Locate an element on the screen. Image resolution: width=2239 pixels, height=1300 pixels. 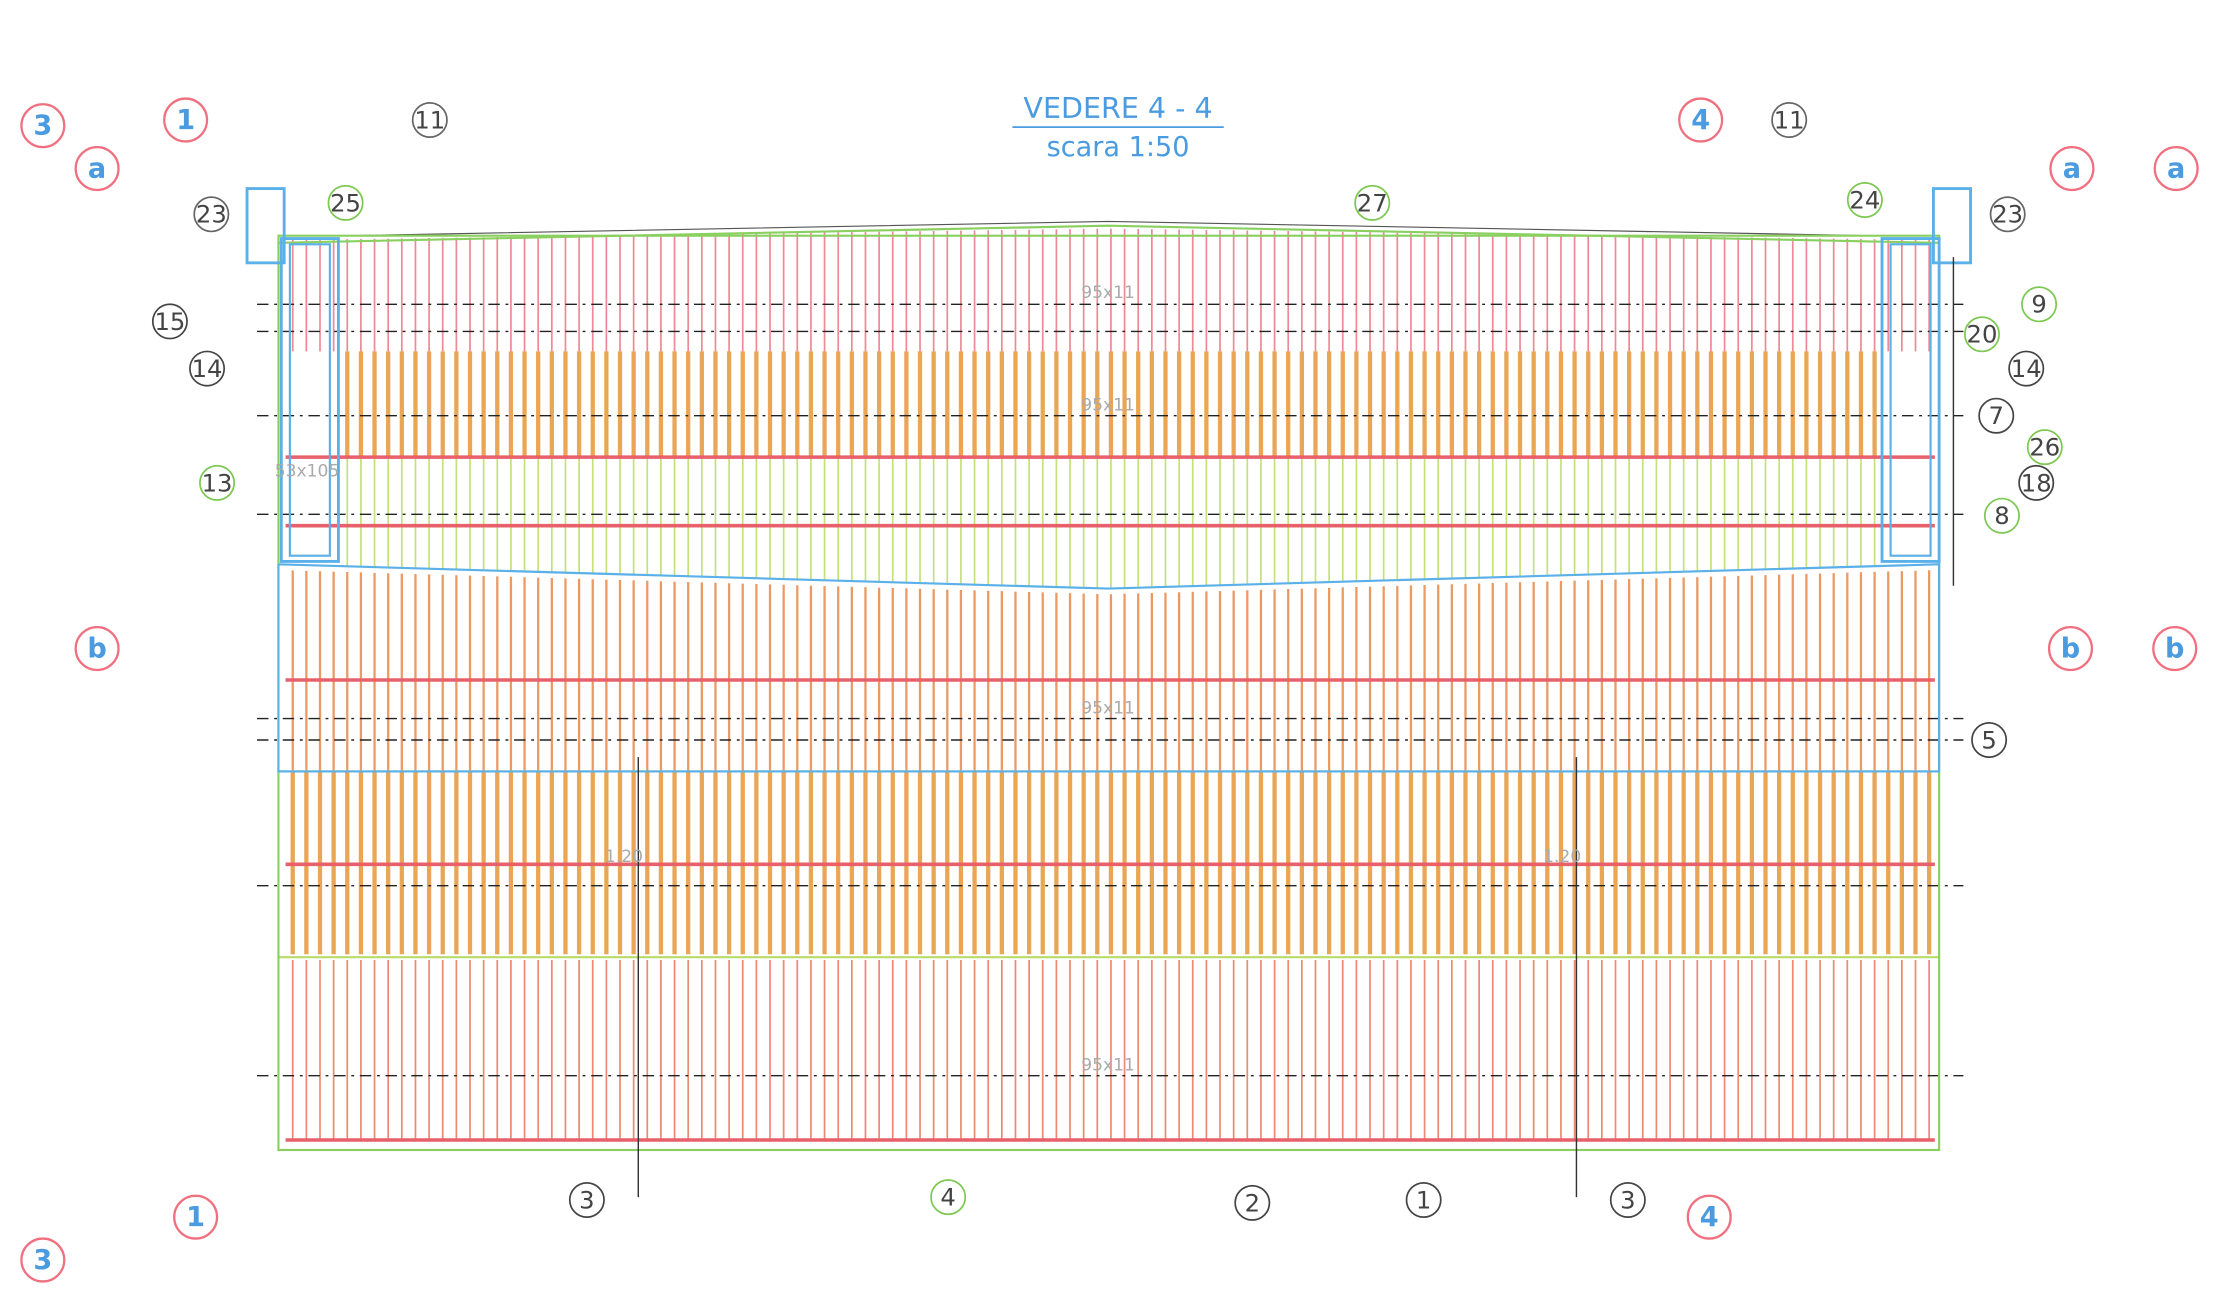
callout-label: 27 is located at coordinates (1372, 202).